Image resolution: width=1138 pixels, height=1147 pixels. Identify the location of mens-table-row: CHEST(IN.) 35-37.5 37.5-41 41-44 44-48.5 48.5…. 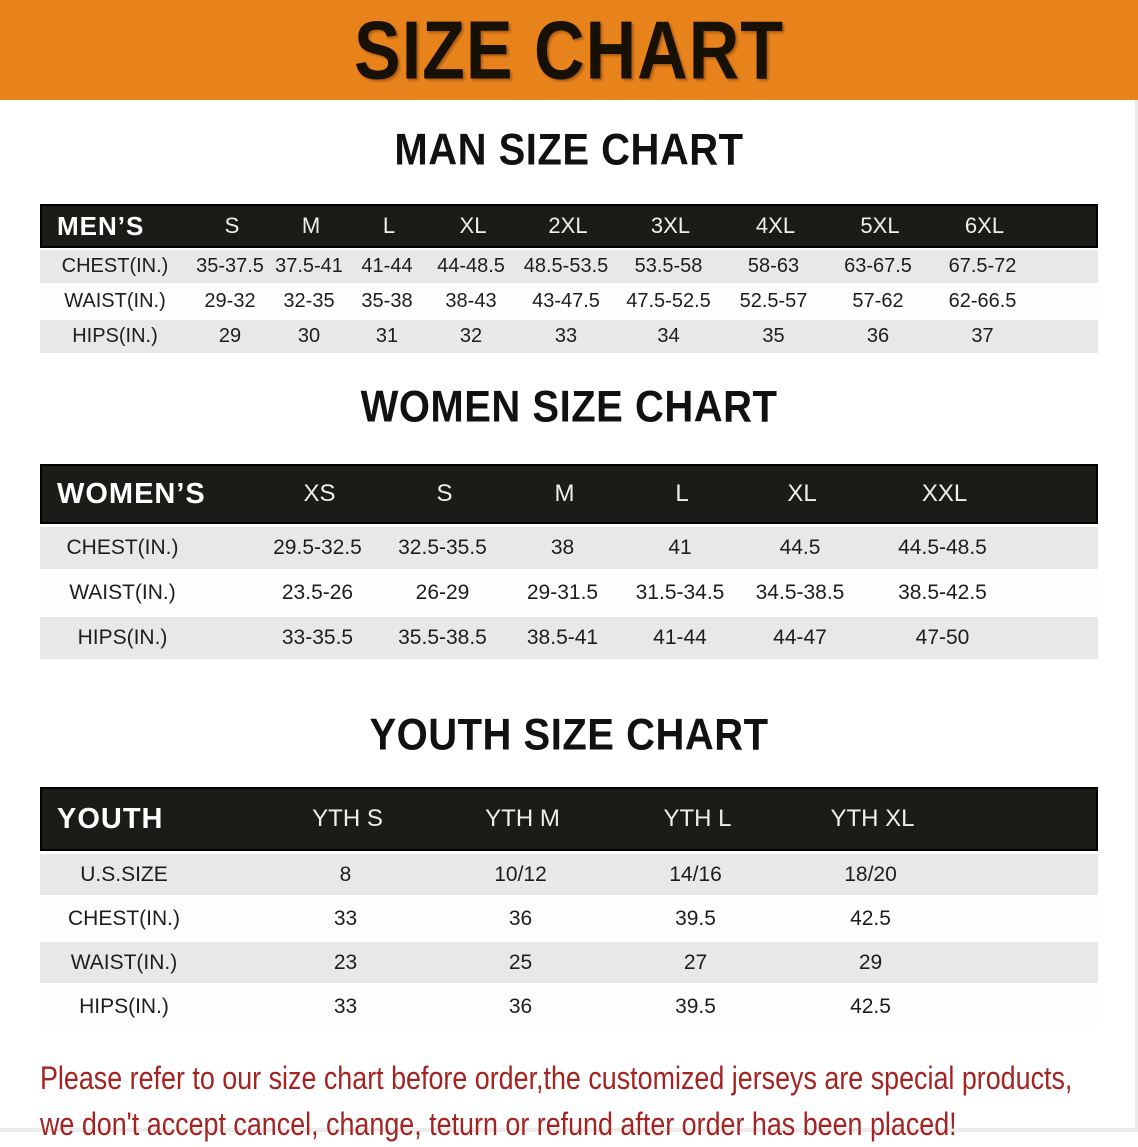
(569, 266).